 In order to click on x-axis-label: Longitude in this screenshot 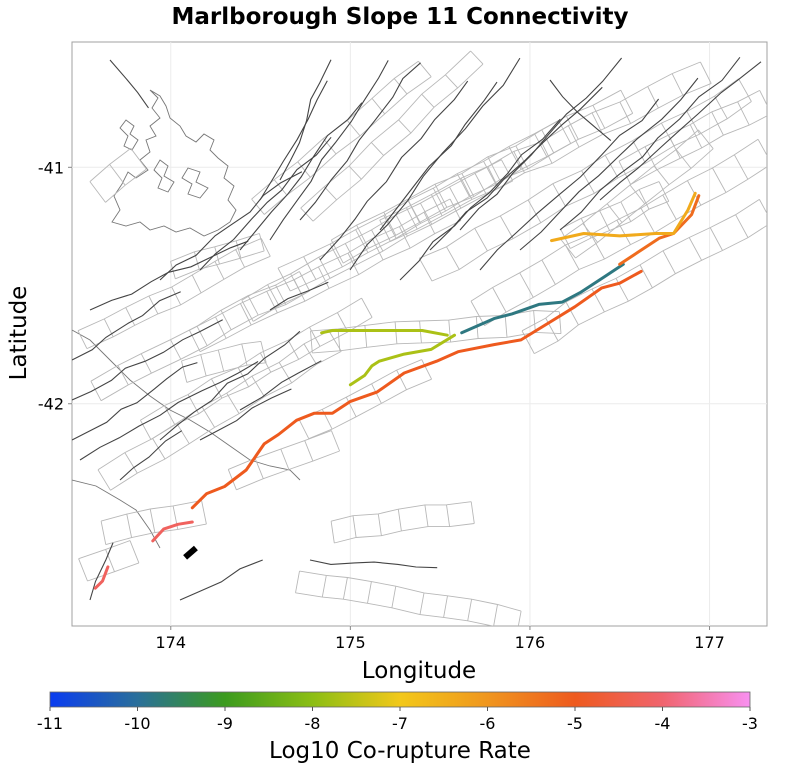, I will do `click(419, 671)`.